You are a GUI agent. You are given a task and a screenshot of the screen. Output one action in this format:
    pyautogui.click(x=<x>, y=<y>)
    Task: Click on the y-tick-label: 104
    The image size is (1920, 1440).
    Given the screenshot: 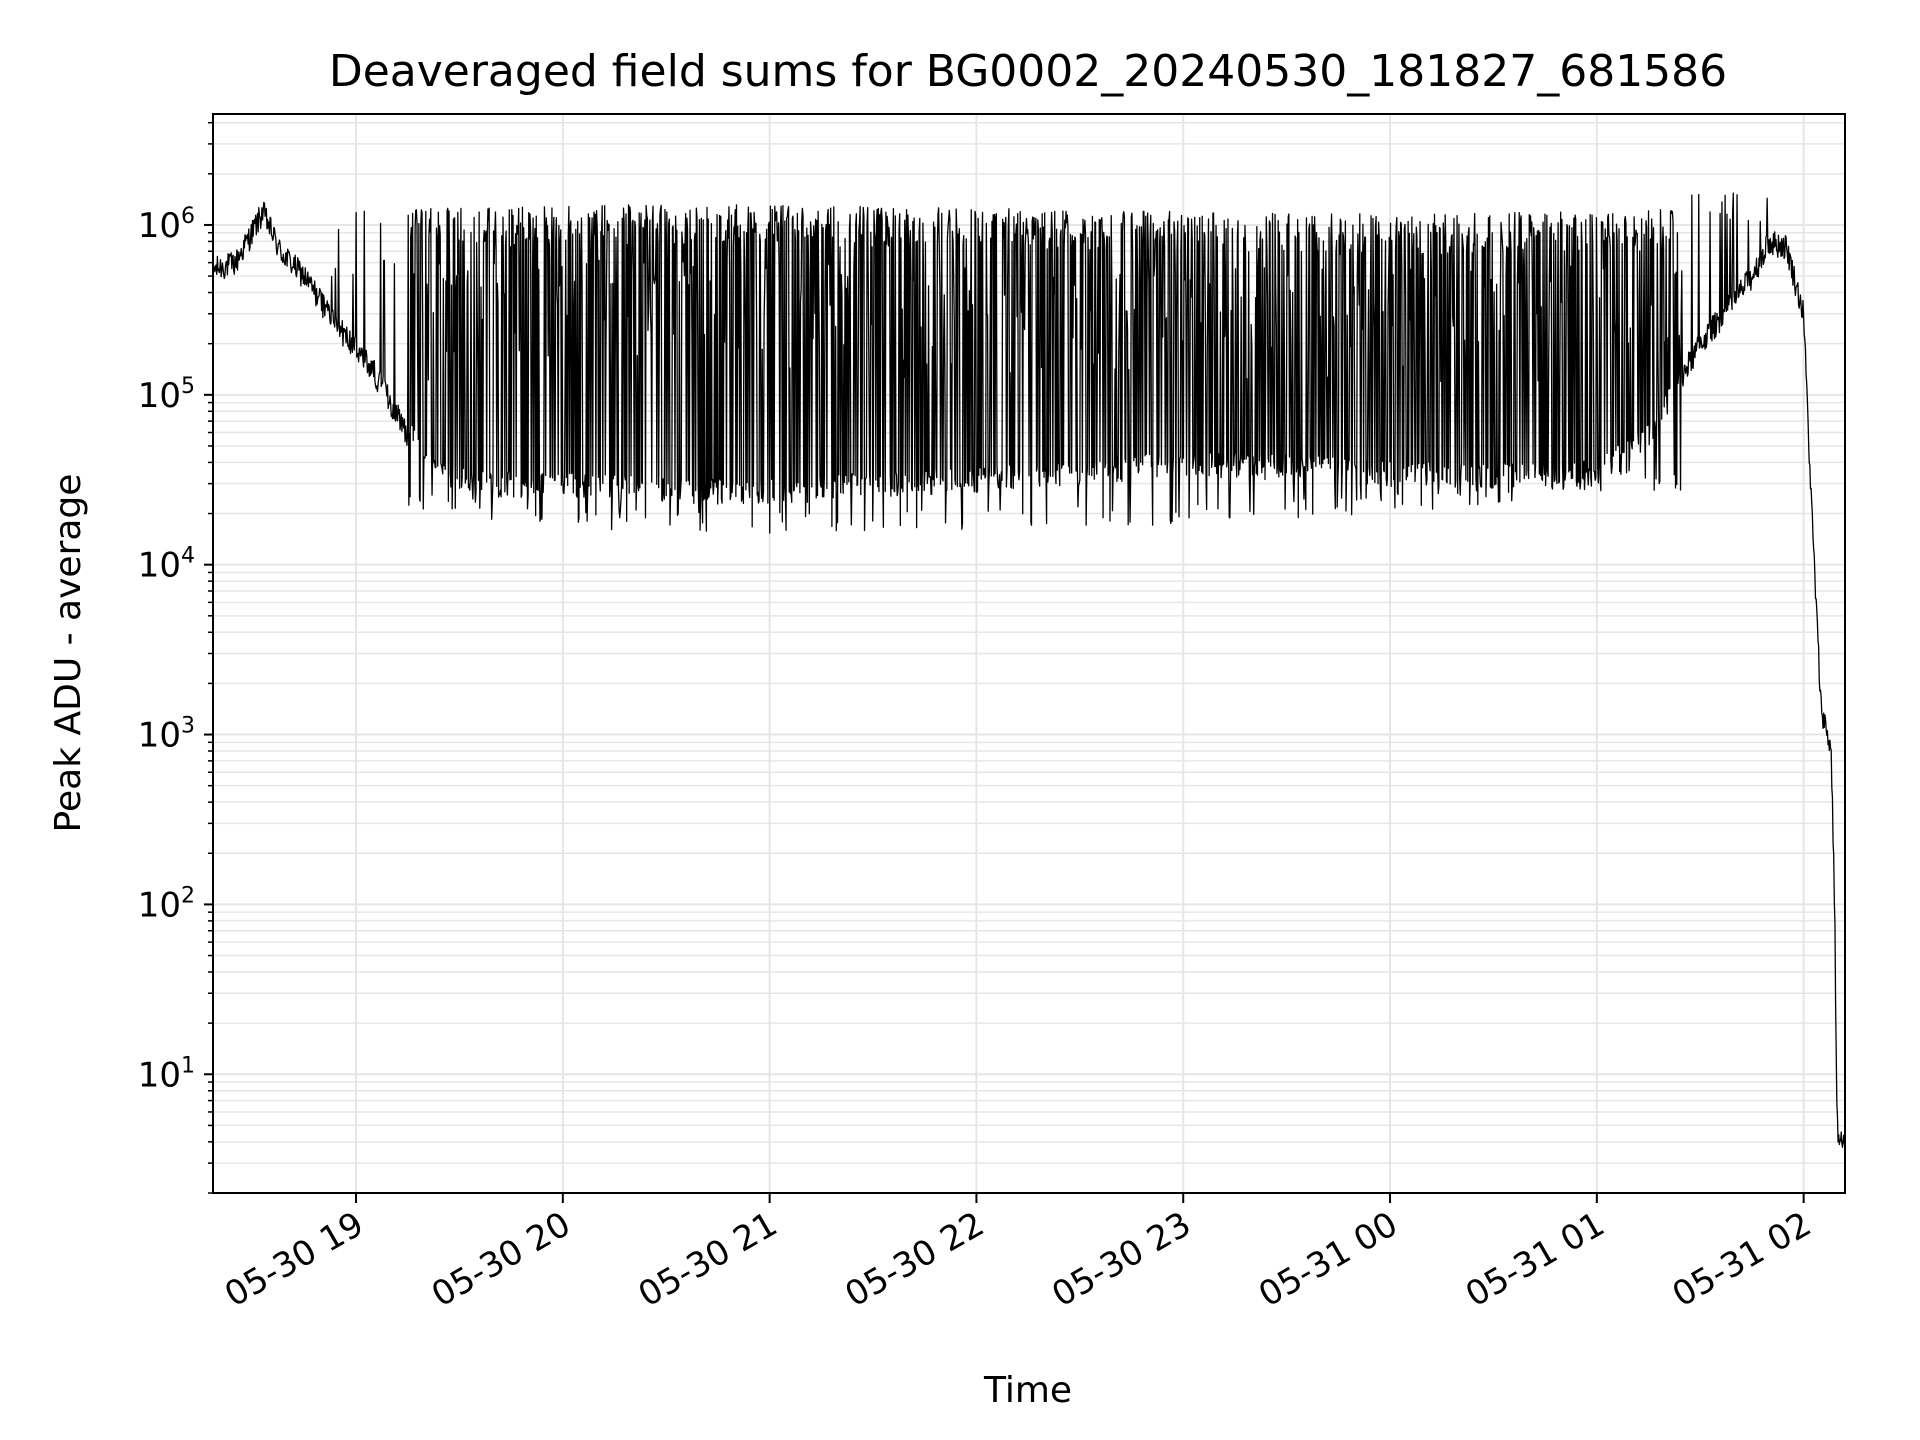 What is the action you would take?
    pyautogui.click(x=166, y=565)
    